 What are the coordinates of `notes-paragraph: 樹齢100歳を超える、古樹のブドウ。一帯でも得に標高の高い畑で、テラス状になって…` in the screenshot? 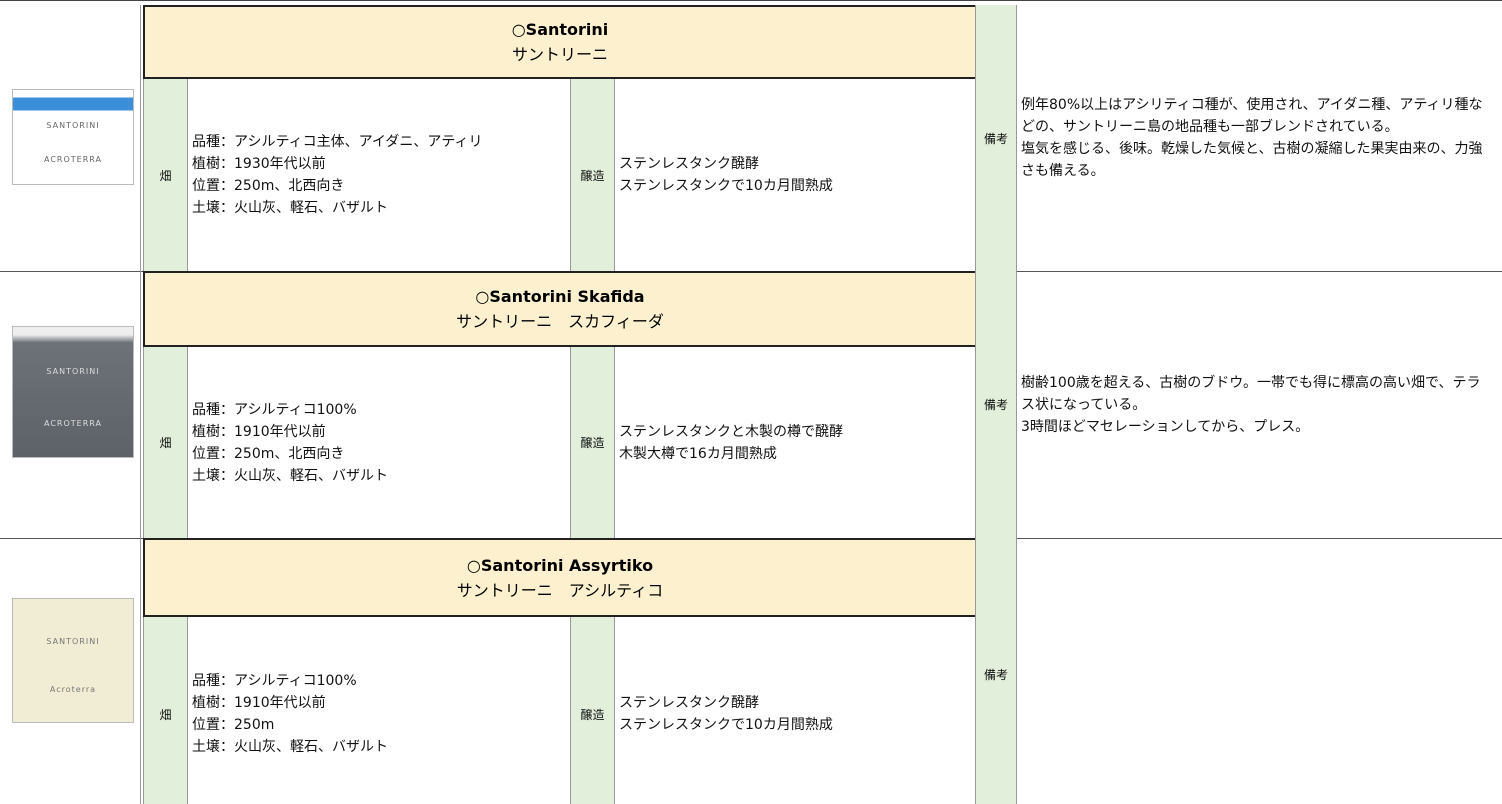 It's located at (1251, 393).